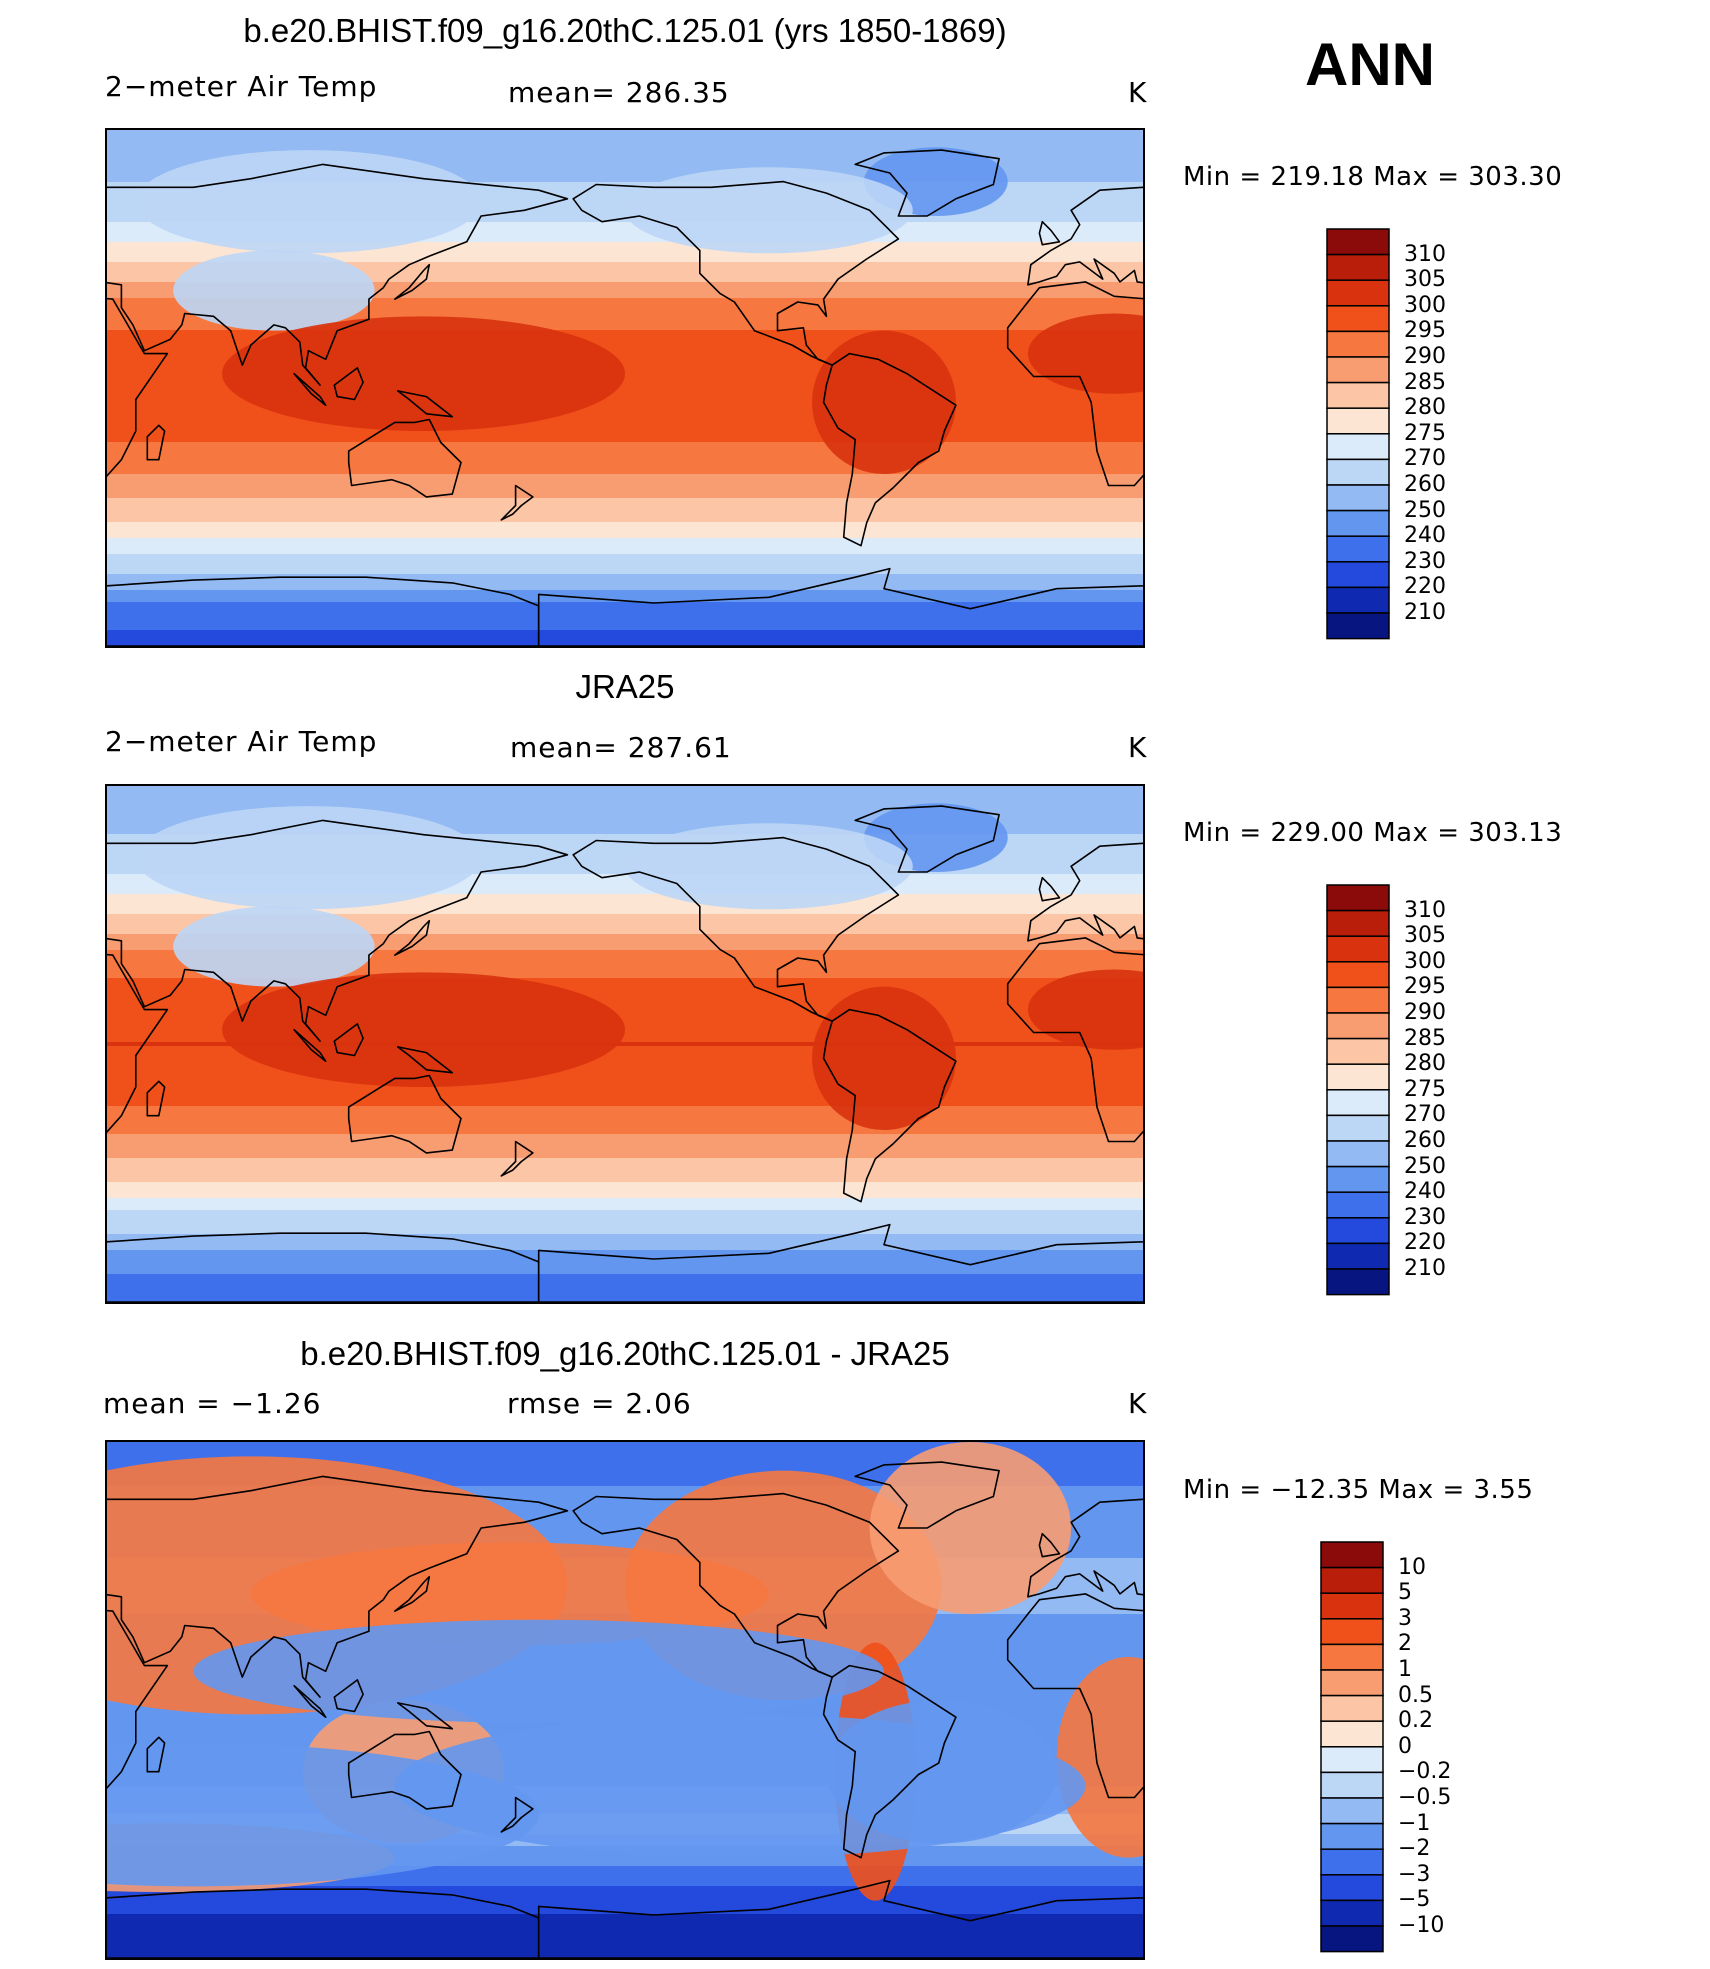 Image resolution: width=1710 pixels, height=1969 pixels. What do you see at coordinates (1138, 92) in the screenshot?
I see `panel1-units: K` at bounding box center [1138, 92].